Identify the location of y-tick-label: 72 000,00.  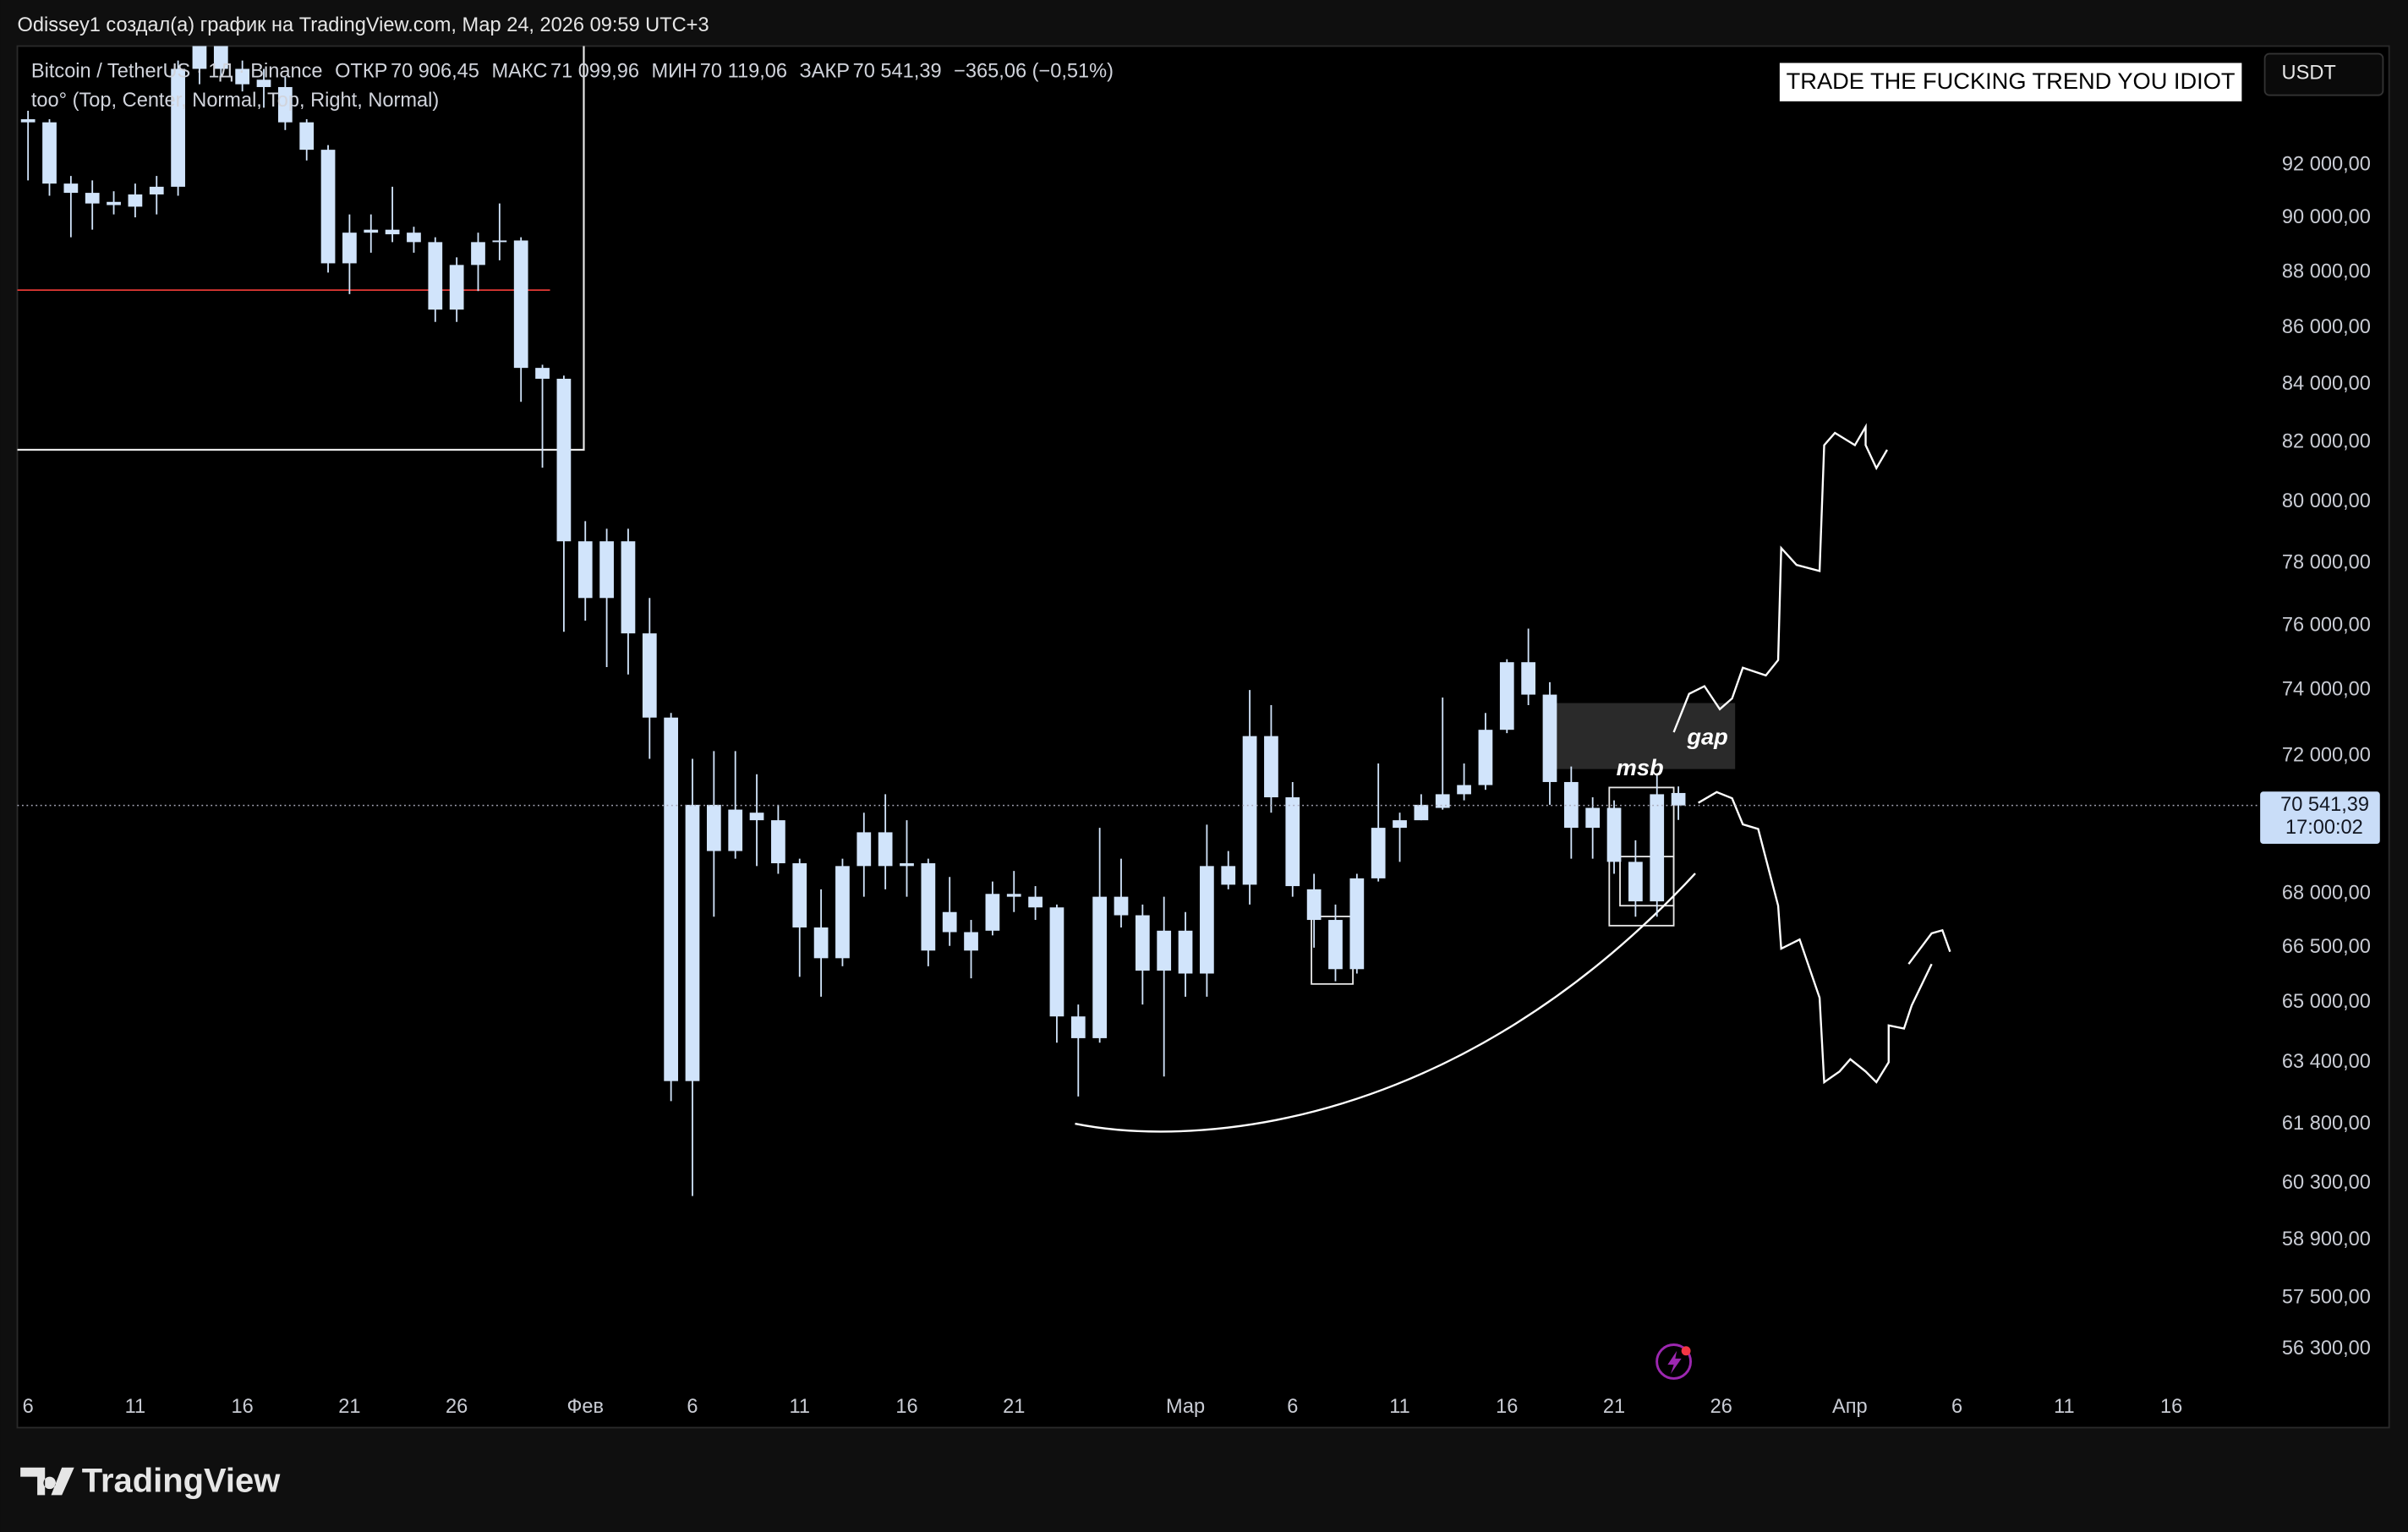
(2326, 756).